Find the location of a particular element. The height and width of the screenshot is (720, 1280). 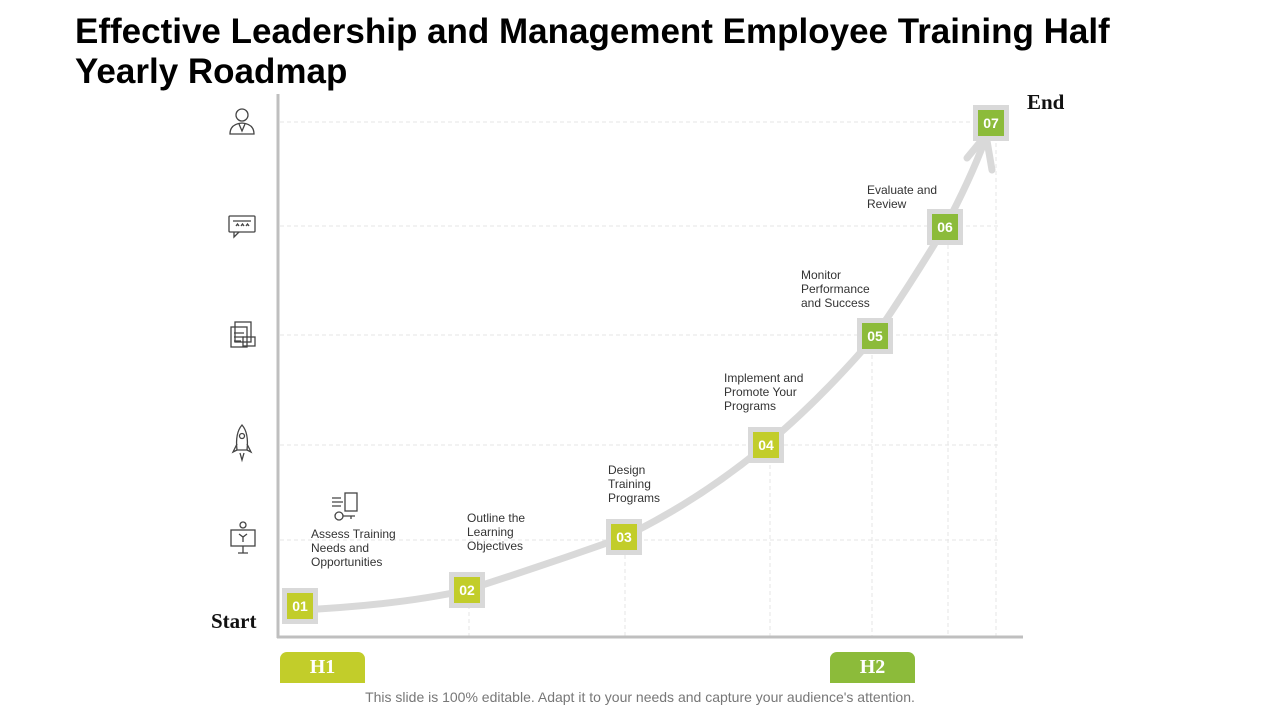

rocket-icon is located at coordinates (242, 443).